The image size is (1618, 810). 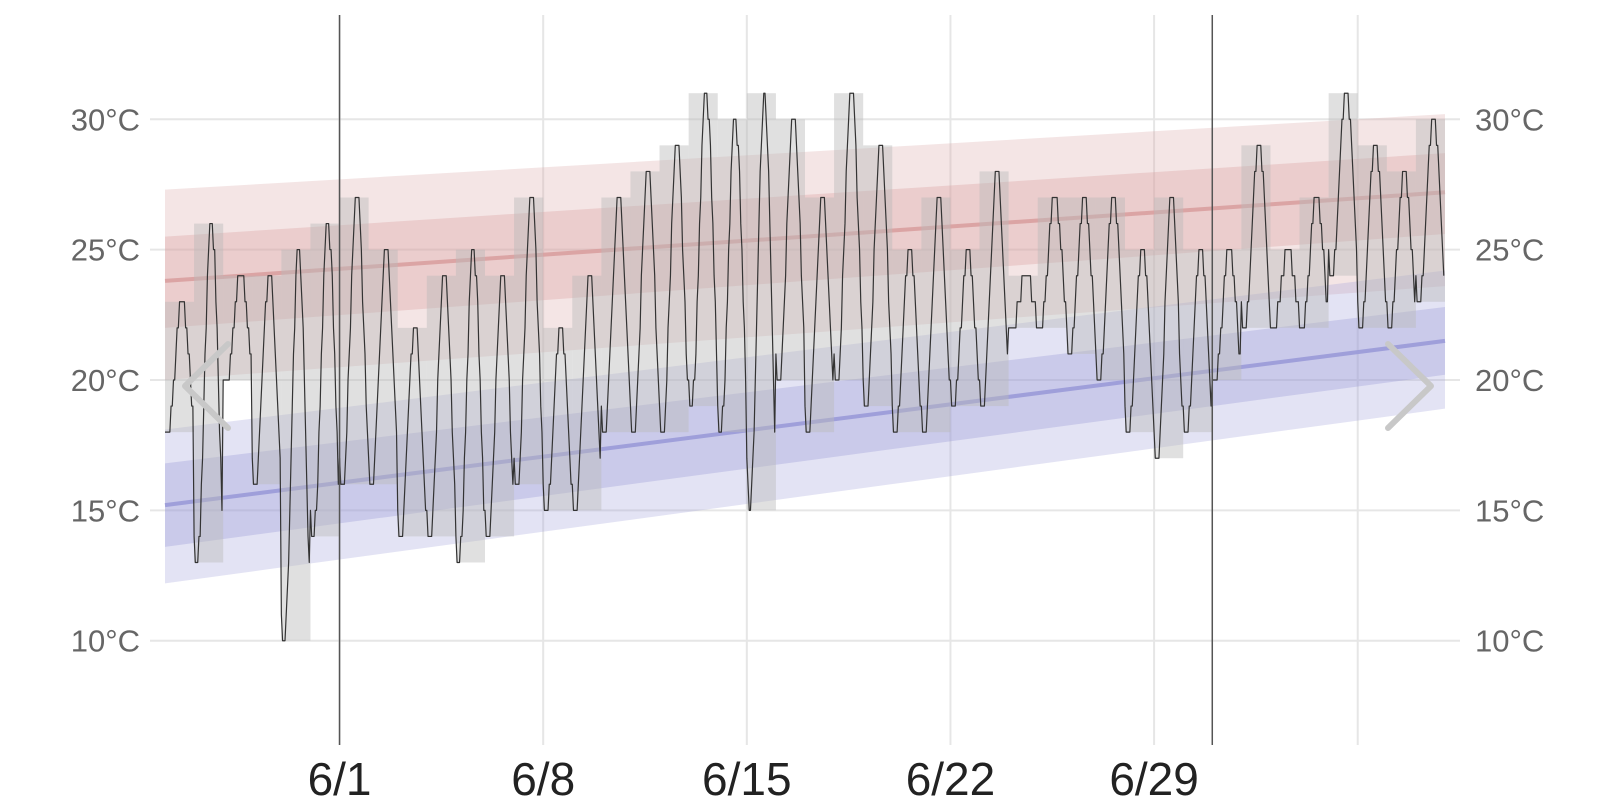 I want to click on next-period-button, so click(x=1409, y=386).